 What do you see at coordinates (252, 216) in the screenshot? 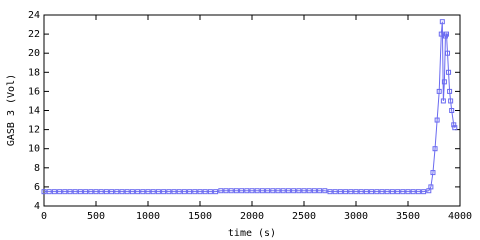
I see `x-tick-label: 2000` at bounding box center [252, 216].